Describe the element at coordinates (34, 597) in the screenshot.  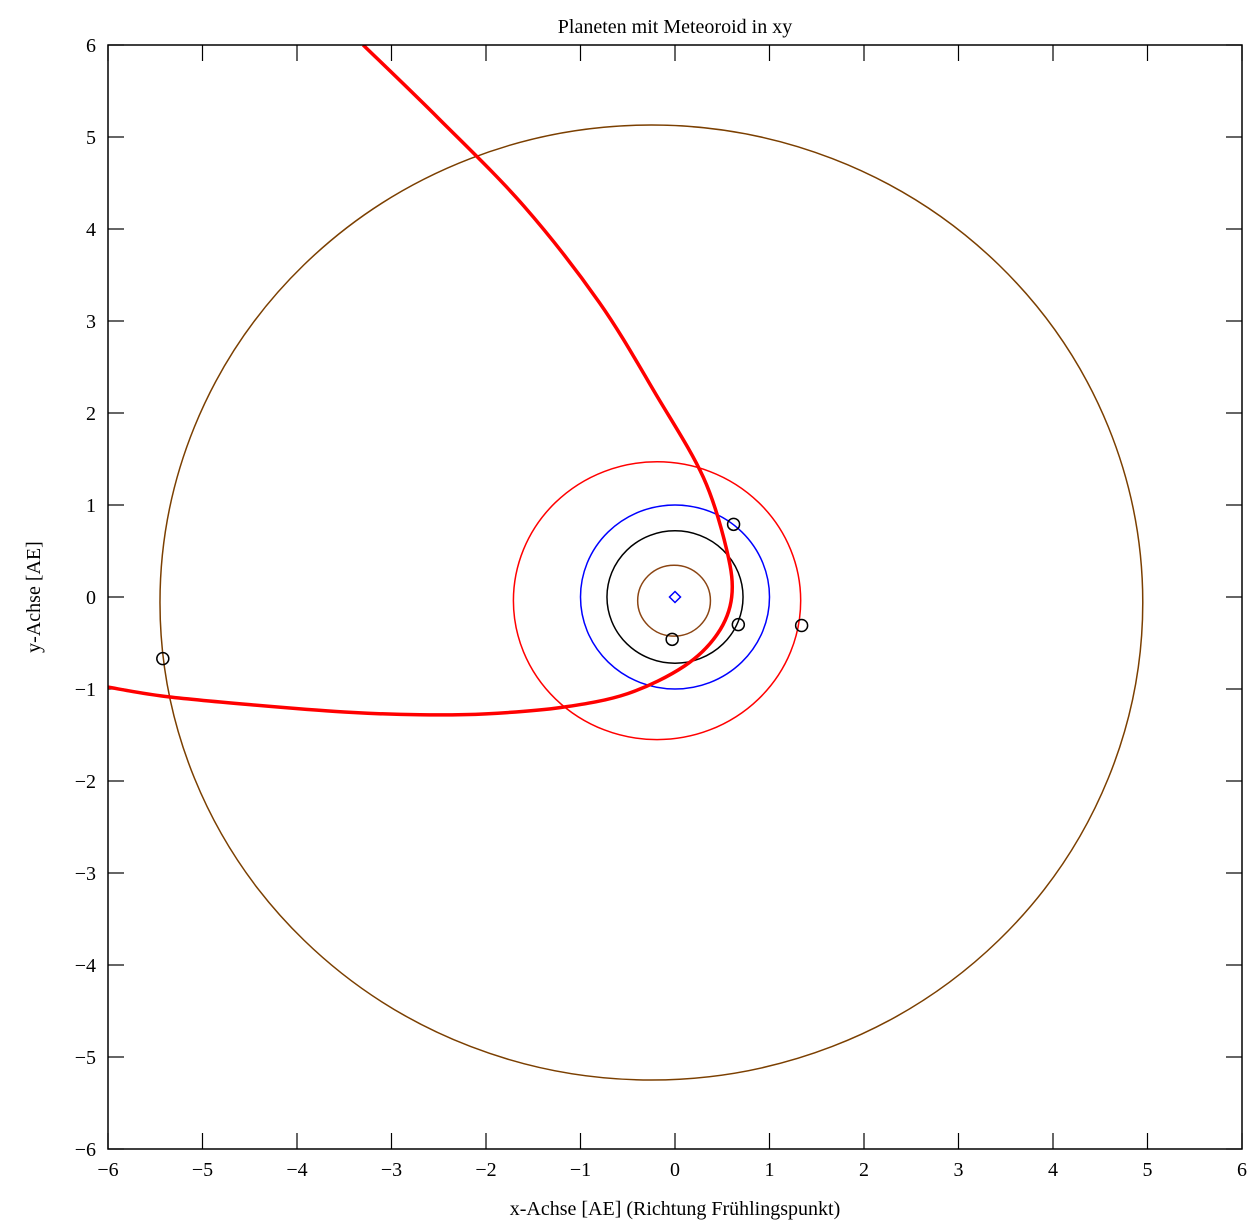
I see `y-axis-label: y-Achse [AE]` at that location.